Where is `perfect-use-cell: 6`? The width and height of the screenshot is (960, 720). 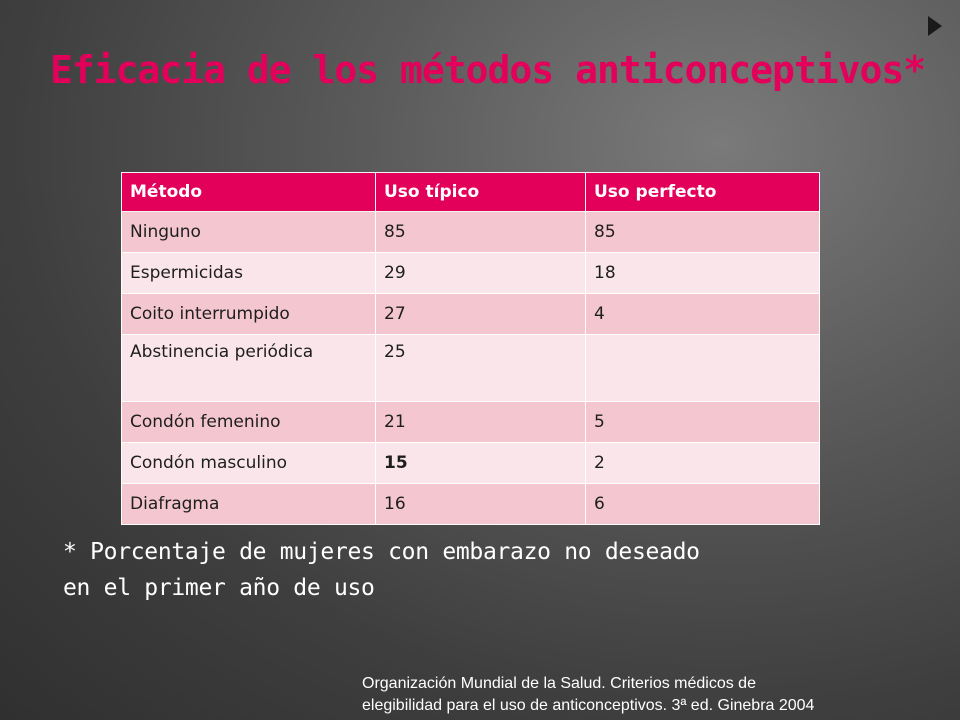
perfect-use-cell: 6 is located at coordinates (702, 504).